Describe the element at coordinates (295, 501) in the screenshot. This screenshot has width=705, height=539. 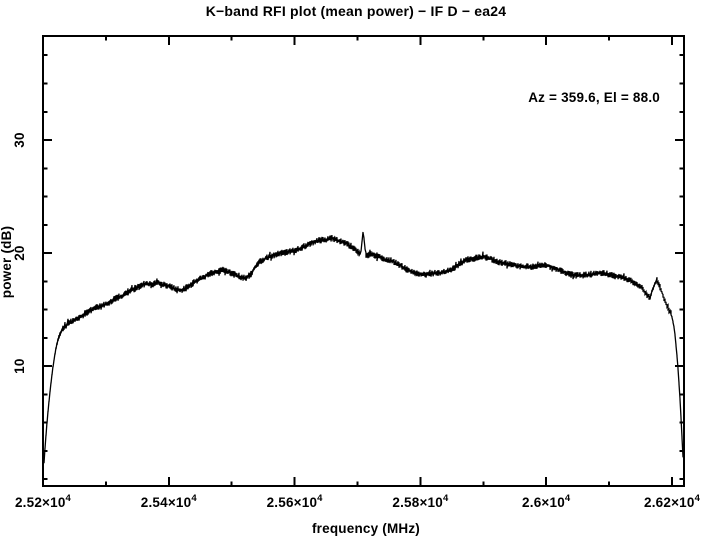
I see `x-tick-label: 2.56×10⁴` at that location.